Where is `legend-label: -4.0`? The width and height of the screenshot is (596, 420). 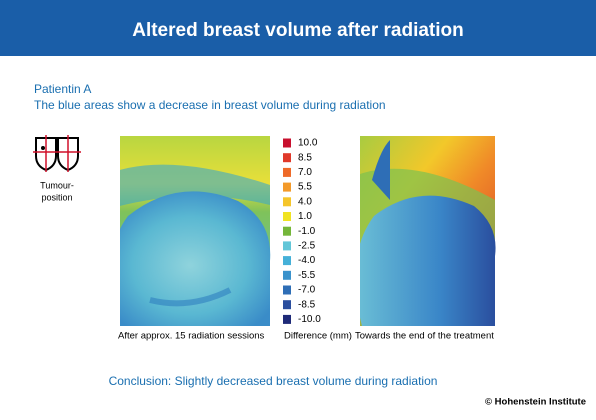
legend-label: -4.0 is located at coordinates (307, 260).